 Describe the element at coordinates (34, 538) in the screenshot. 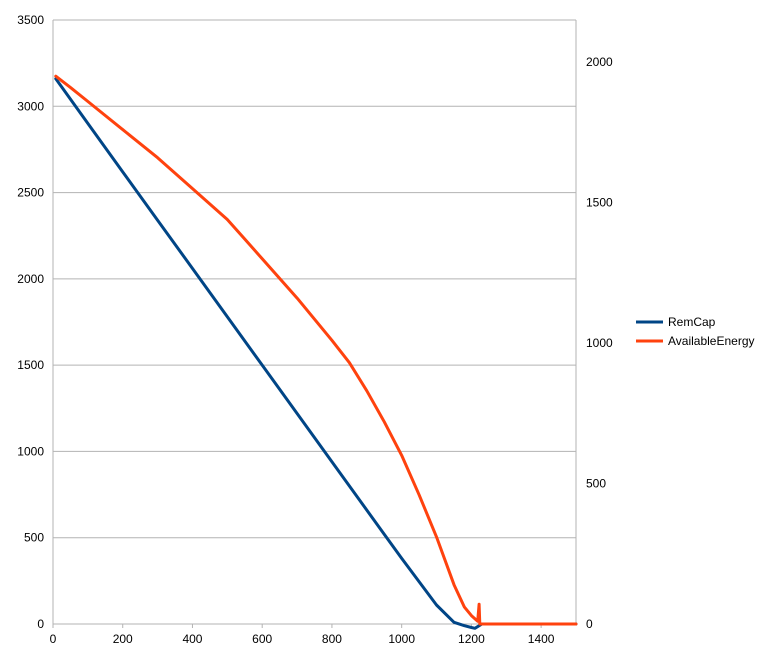

I see `y-tick-label-500: 500` at that location.